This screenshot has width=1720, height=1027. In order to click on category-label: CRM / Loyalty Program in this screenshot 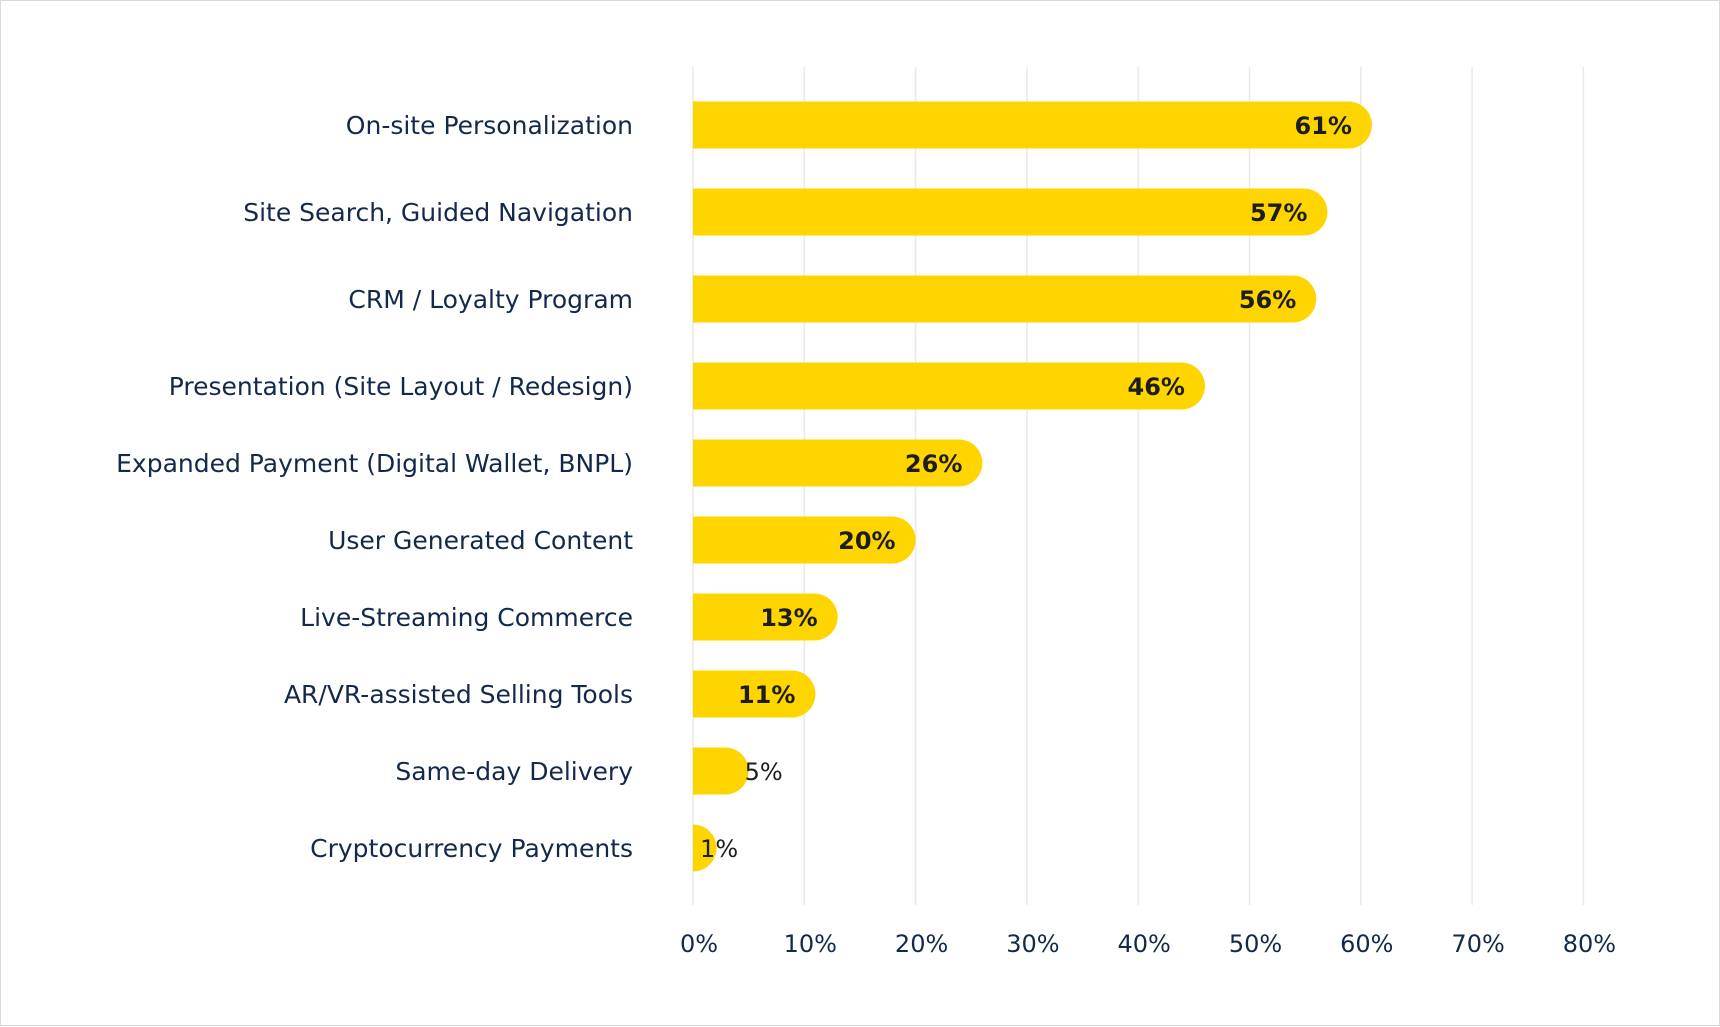, I will do `click(490, 299)`.